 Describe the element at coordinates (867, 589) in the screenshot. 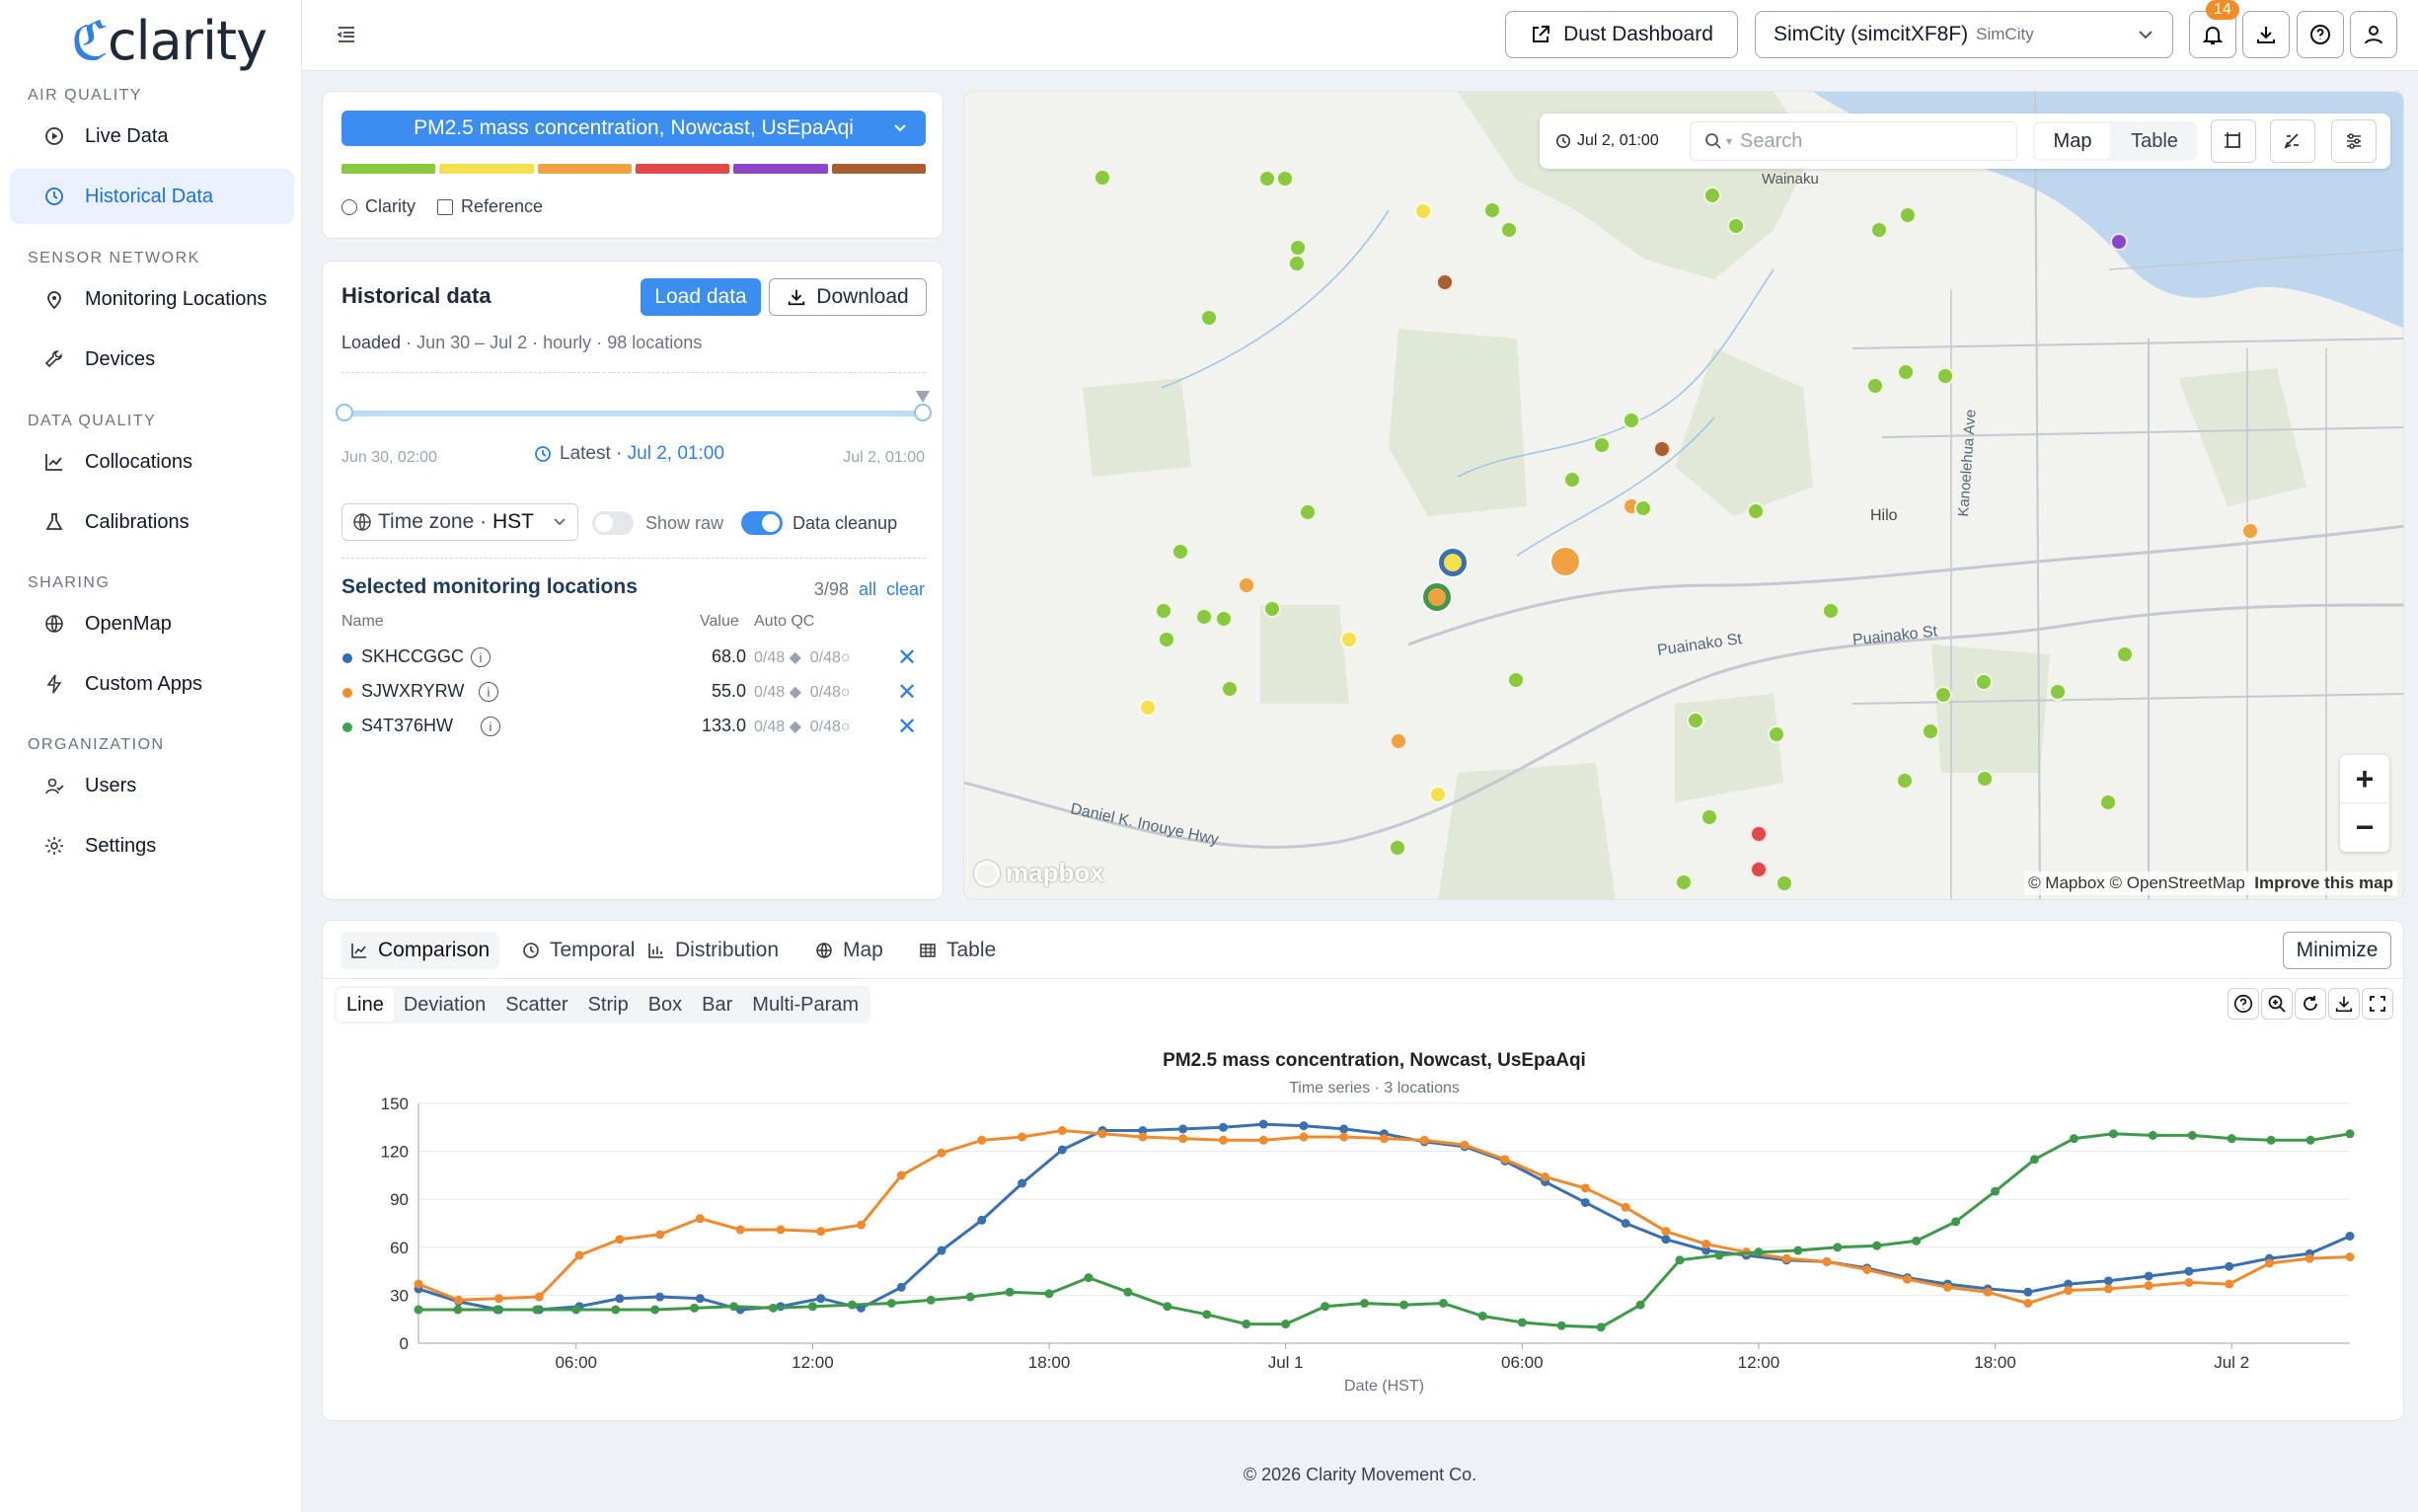

I see `select-all-link: all` at that location.